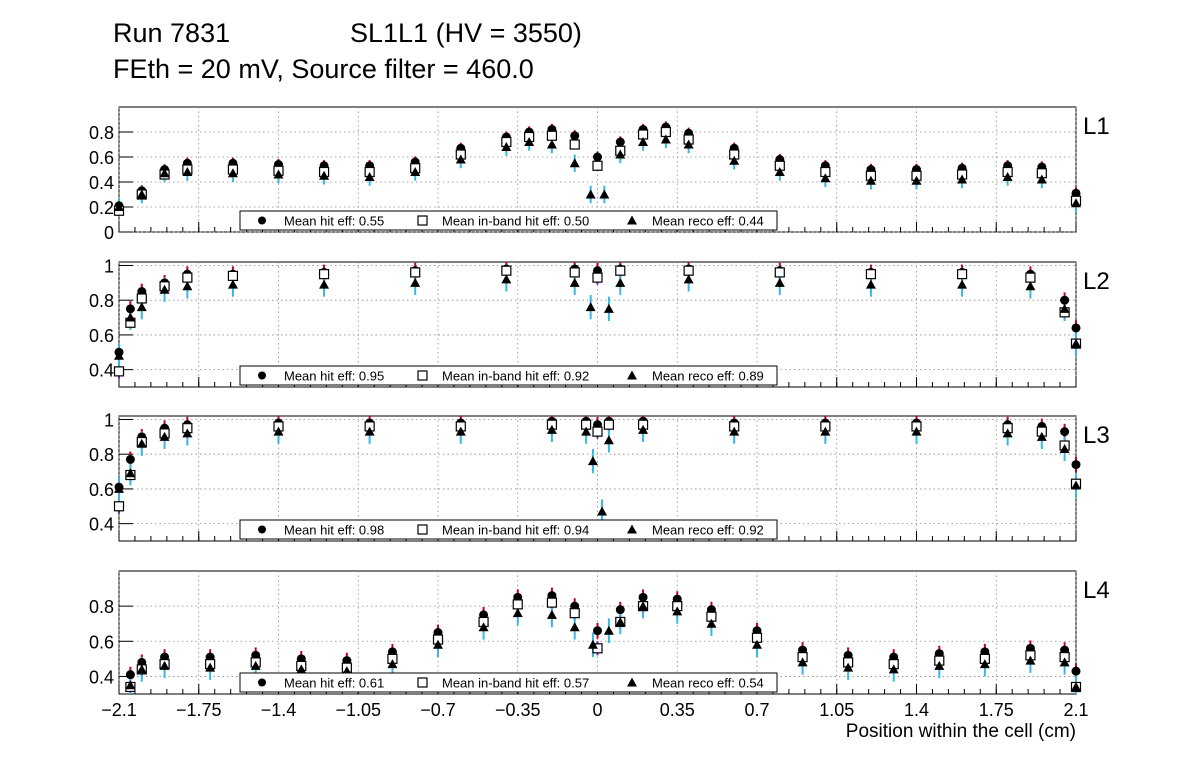  Describe the element at coordinates (334, 376) in the screenshot. I see `legend-hit-text: Mean hit eff: 0.95` at that location.